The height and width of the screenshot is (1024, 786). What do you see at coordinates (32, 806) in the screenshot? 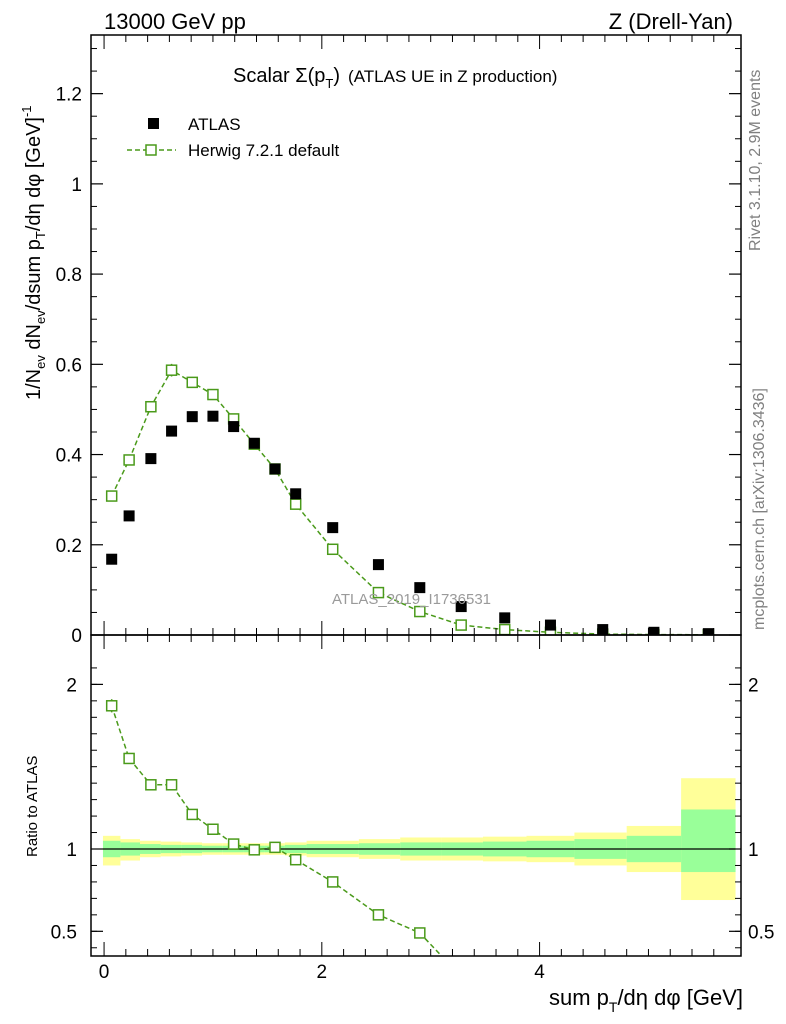
I see `ratio-y-axis-label: Ratio to ATLAS` at bounding box center [32, 806].